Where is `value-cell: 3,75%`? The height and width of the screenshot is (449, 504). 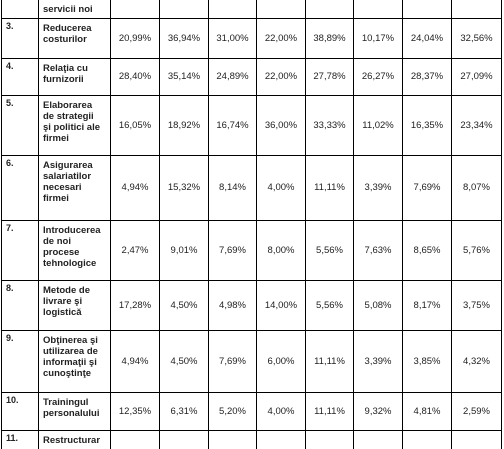 value-cell: 3,75% is located at coordinates (476, 305).